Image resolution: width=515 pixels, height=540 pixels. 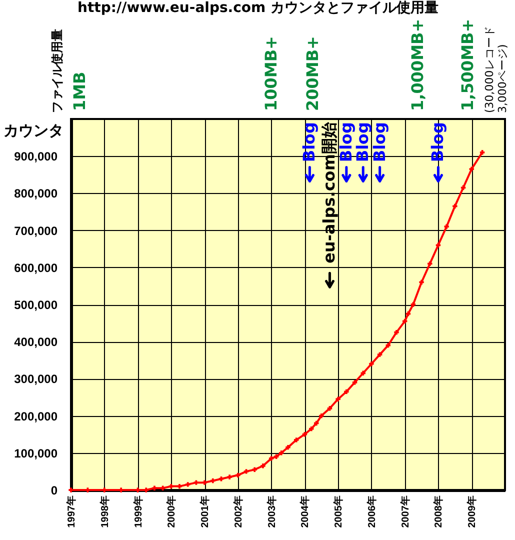 What do you see at coordinates (36, 157) in the screenshot?
I see `y-tick-label: 900,000` at bounding box center [36, 157].